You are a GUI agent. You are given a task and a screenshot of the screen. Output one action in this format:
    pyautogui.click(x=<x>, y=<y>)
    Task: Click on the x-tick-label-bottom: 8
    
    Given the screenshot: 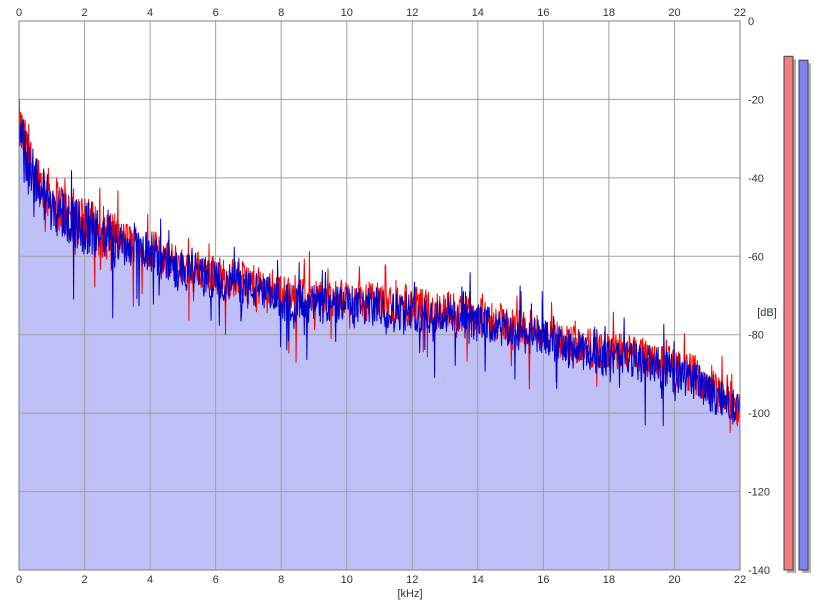 What is the action you would take?
    pyautogui.click(x=281, y=580)
    